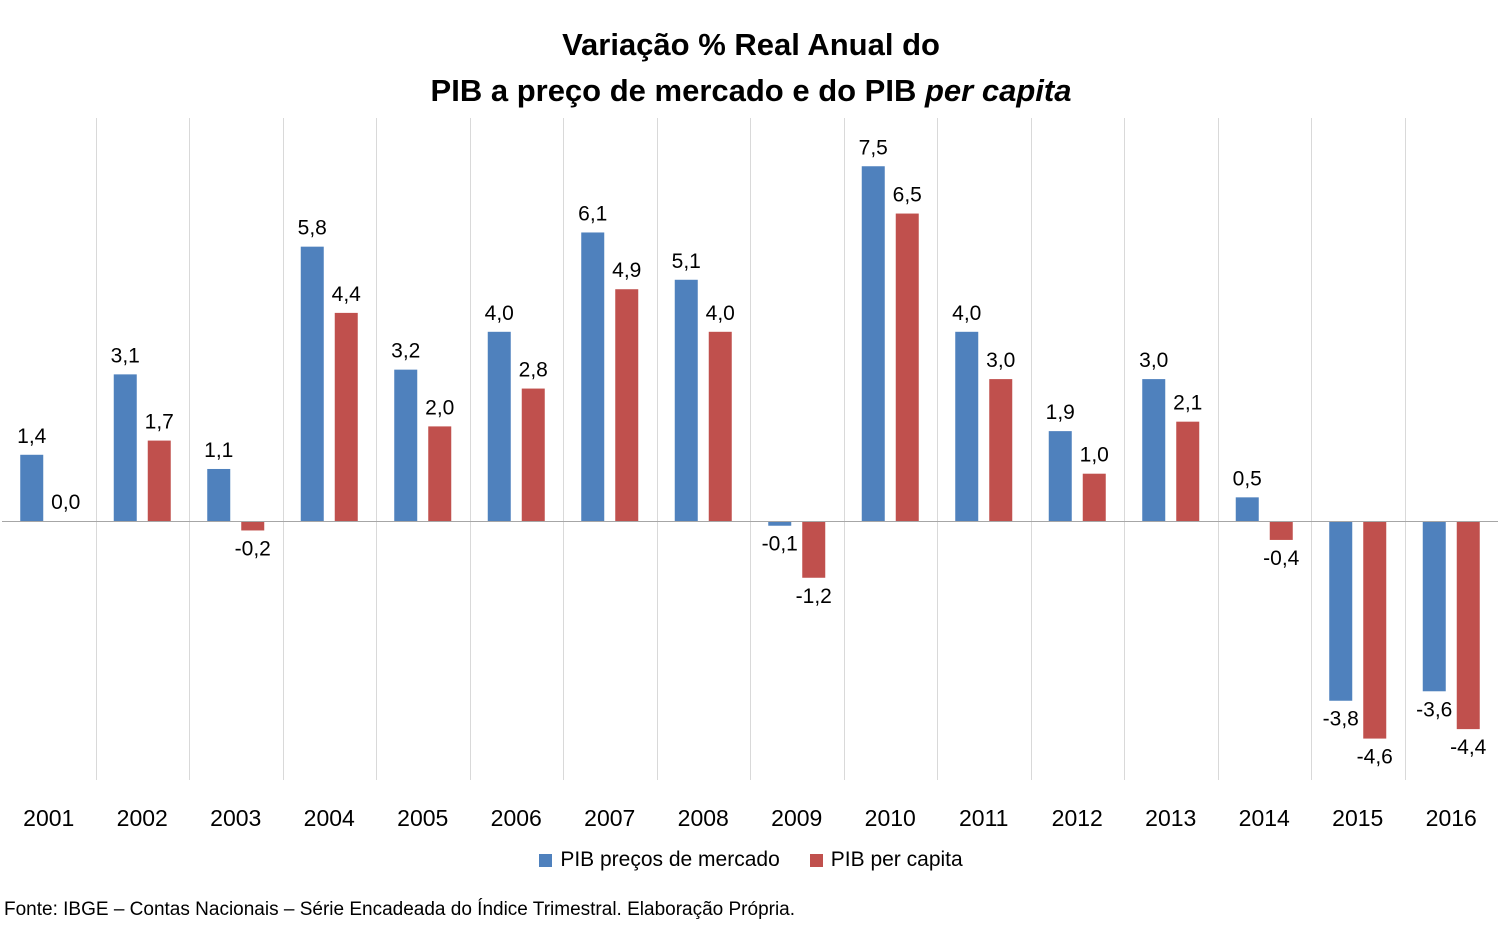 This screenshot has height=929, width=1502. What do you see at coordinates (440, 473) in the screenshot?
I see `bar-pib-per-capita-2005` at bounding box center [440, 473].